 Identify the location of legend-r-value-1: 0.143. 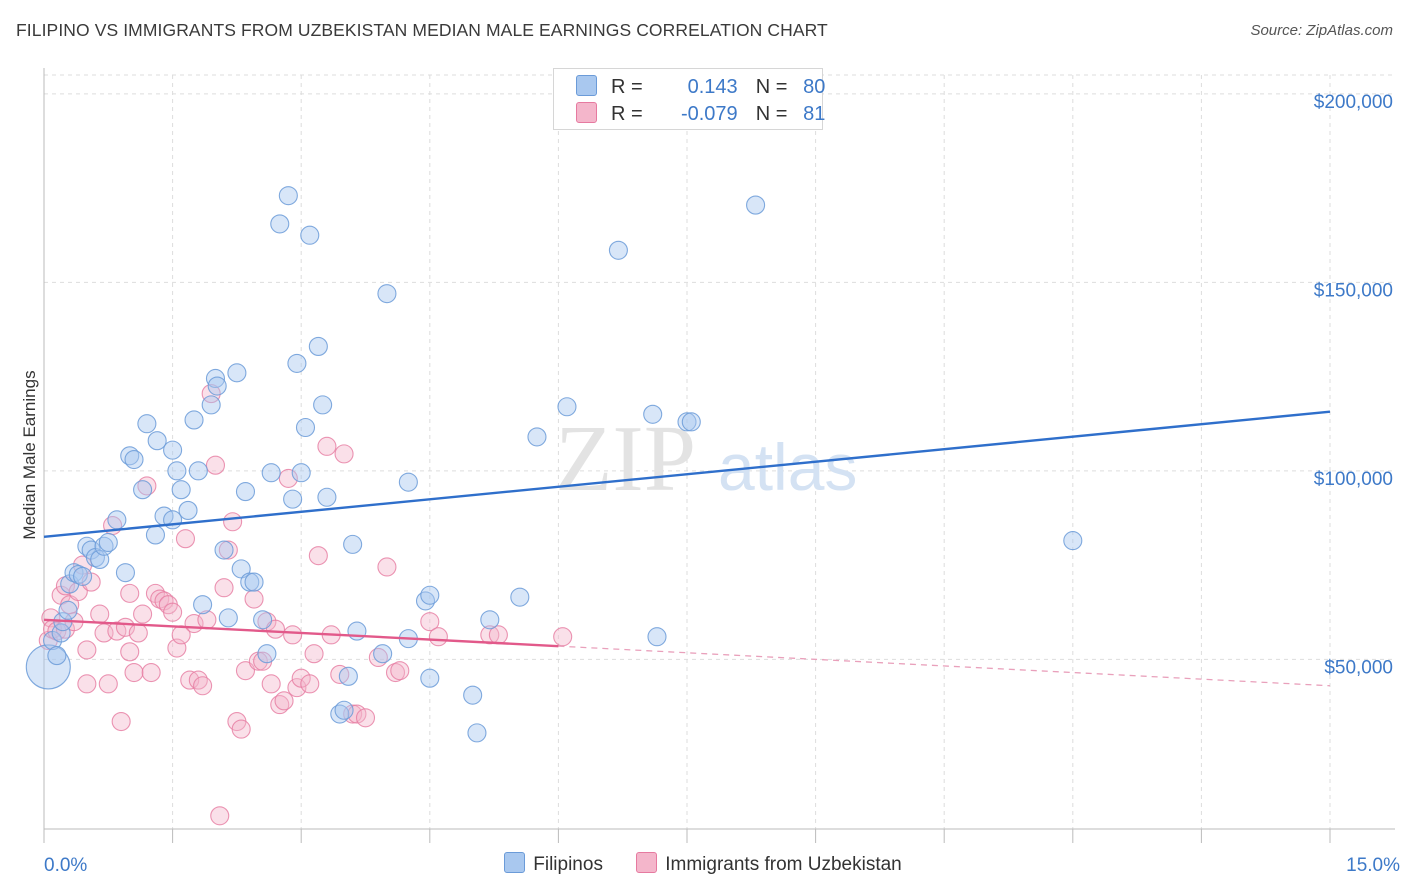
(712, 87).